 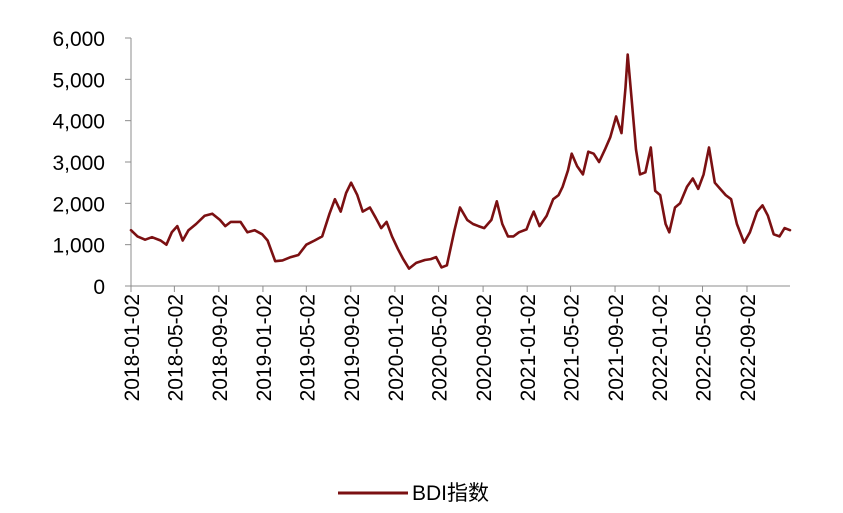 I want to click on legend: BDI指数, so click(x=413, y=493).